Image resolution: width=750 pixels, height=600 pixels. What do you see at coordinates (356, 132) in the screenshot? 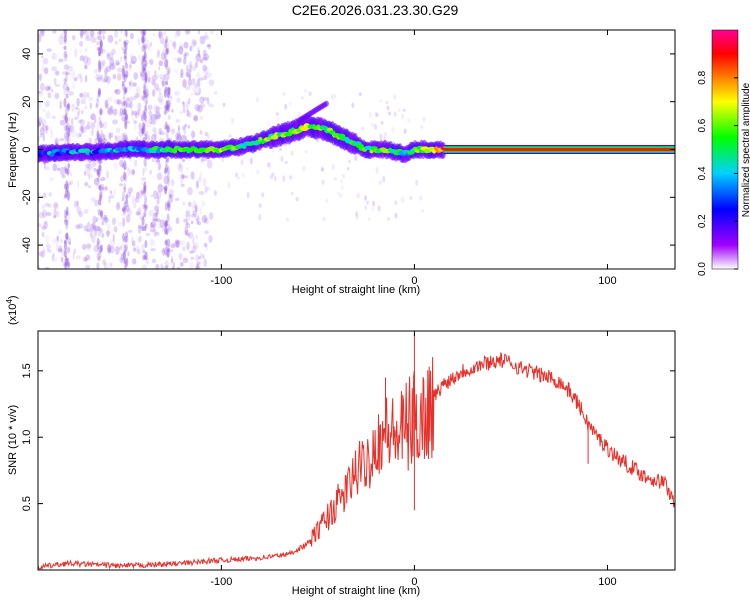
I see `spectrogram-ridge` at bounding box center [356, 132].